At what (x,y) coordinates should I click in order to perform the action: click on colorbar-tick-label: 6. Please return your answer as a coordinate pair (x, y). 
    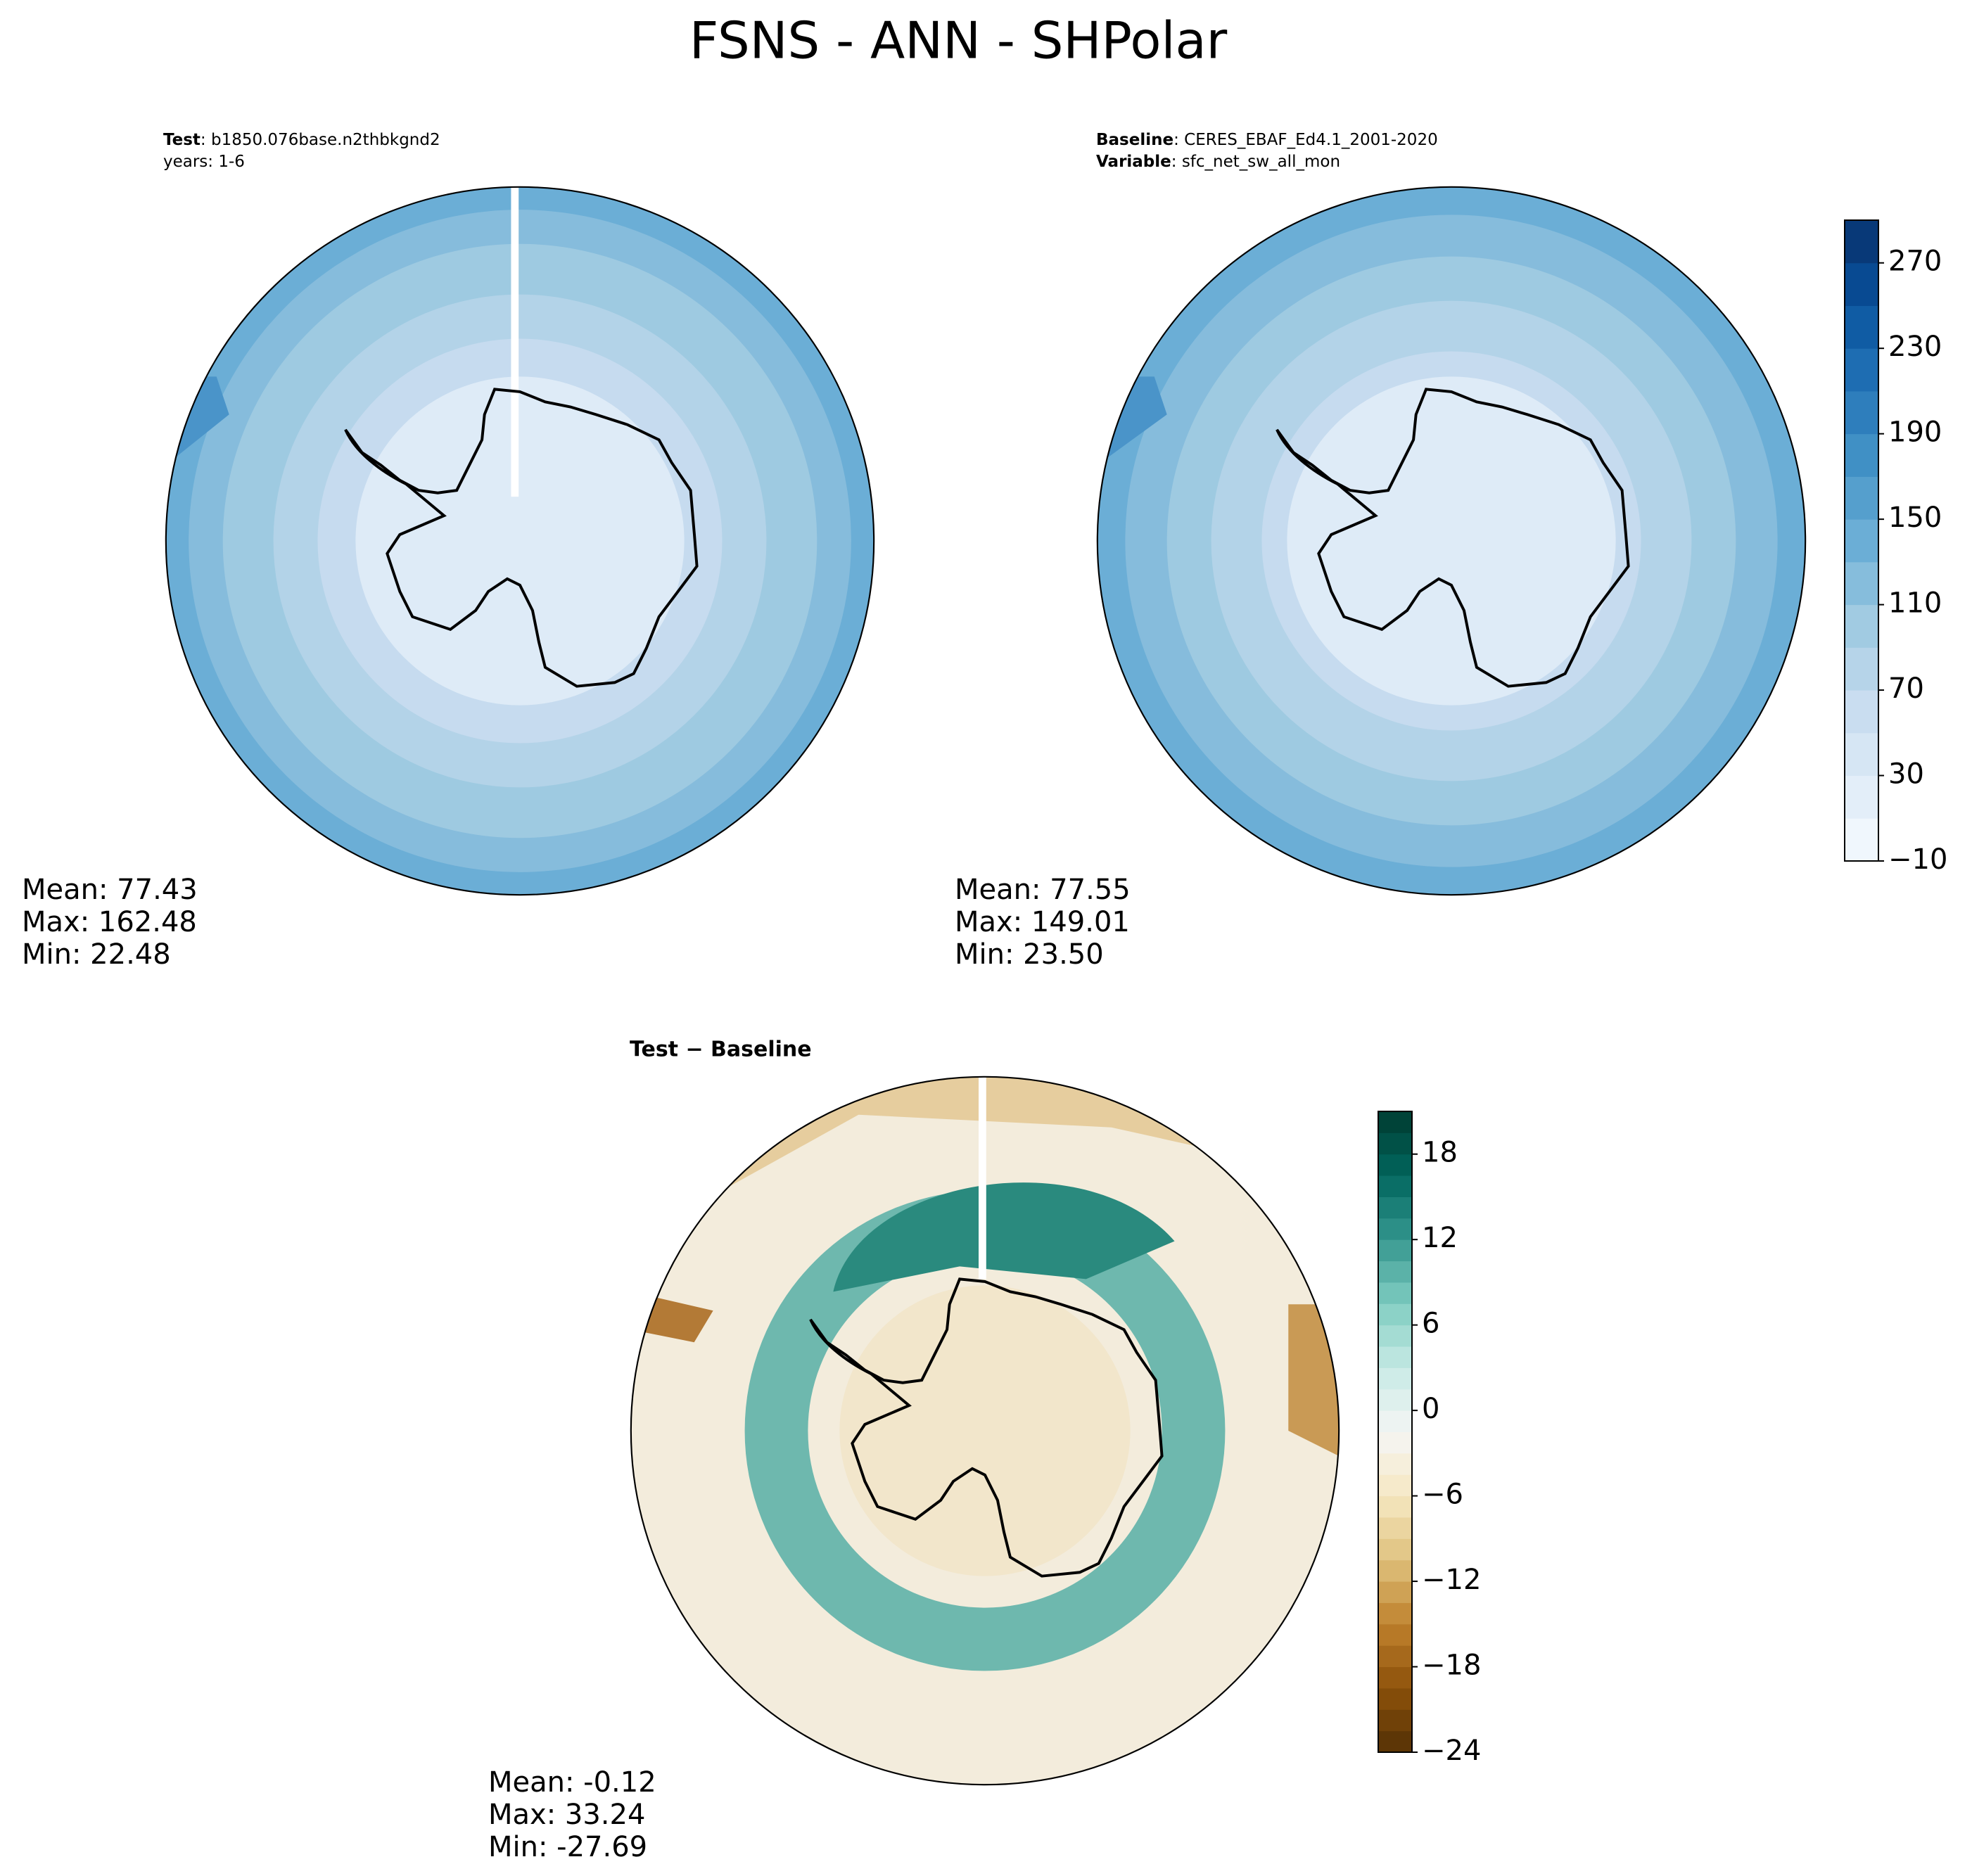
    Looking at the image, I should click on (1430, 1324).